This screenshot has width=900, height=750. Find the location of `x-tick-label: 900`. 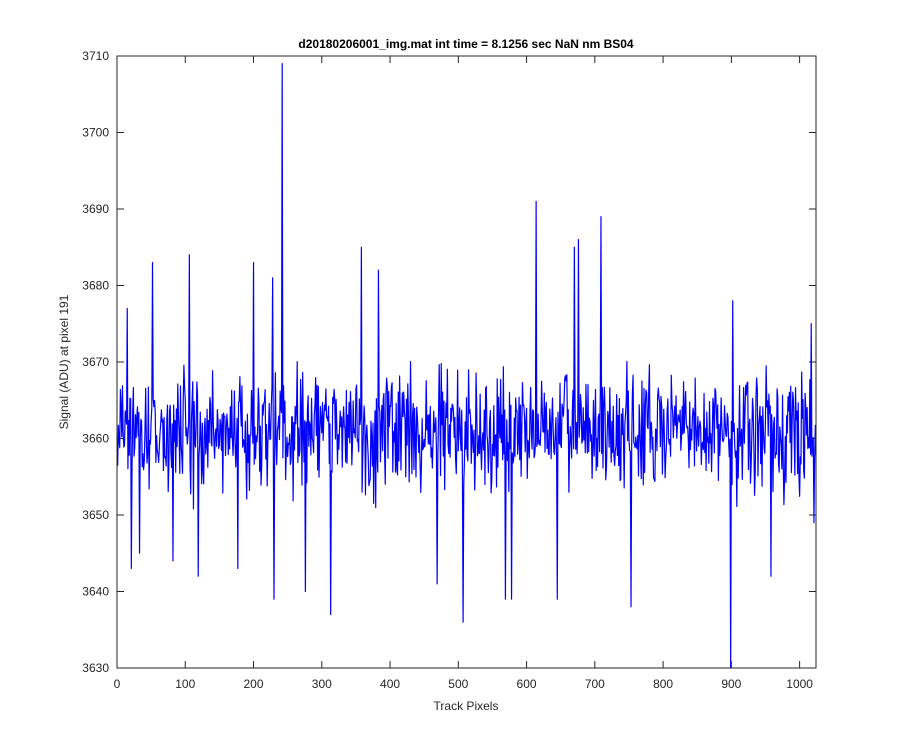

x-tick-label: 900 is located at coordinates (731, 684).